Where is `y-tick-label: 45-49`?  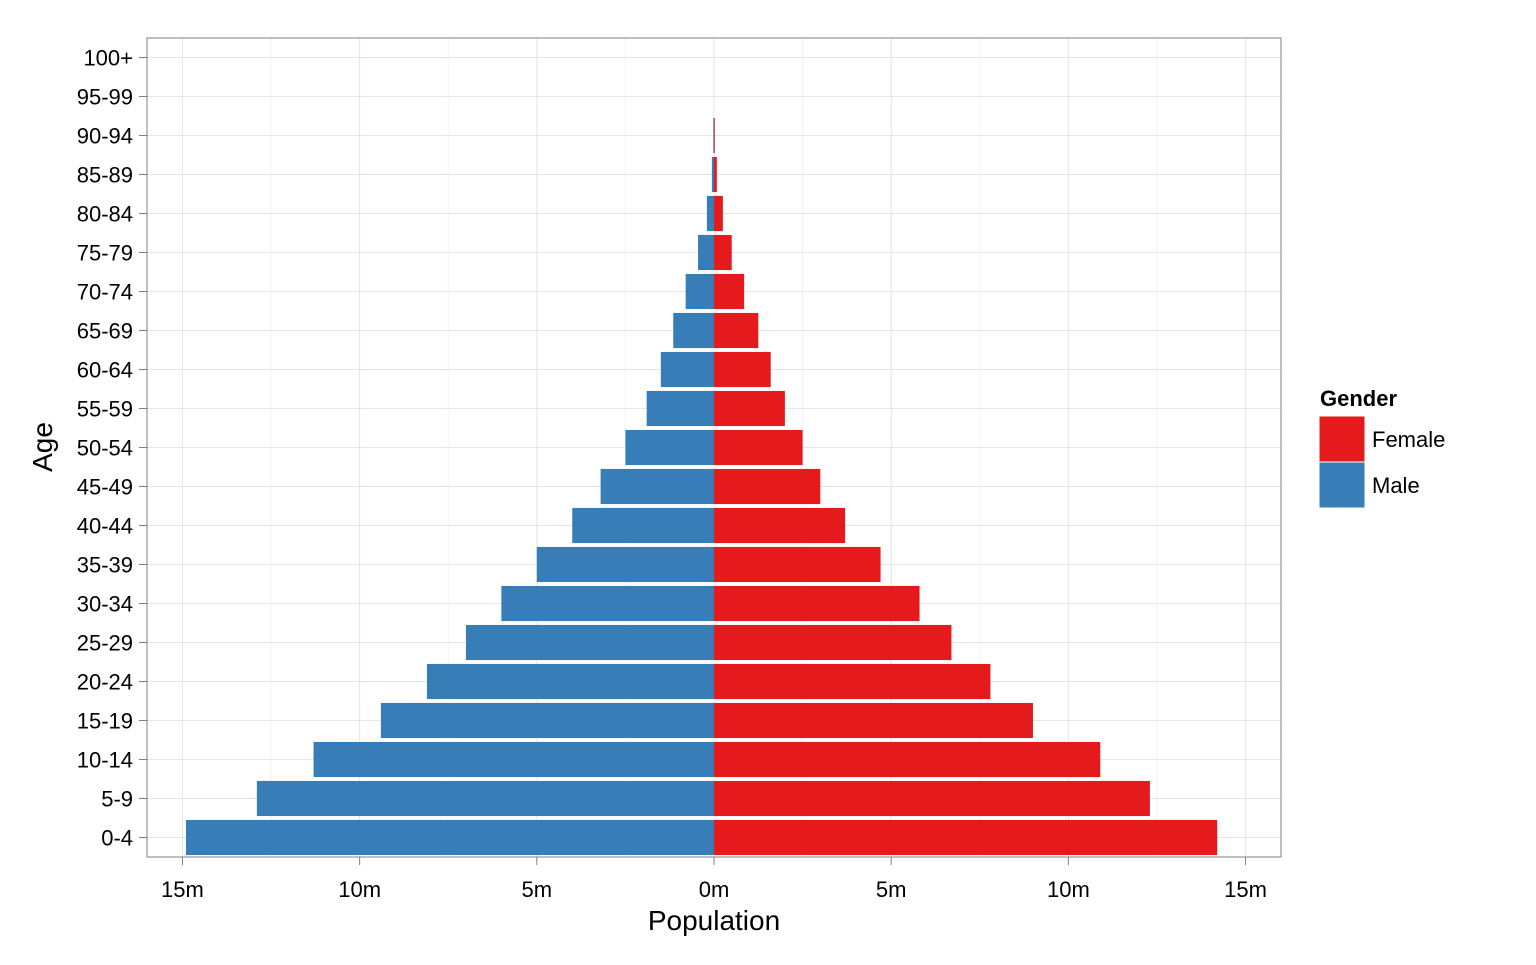 y-tick-label: 45-49 is located at coordinates (105, 487).